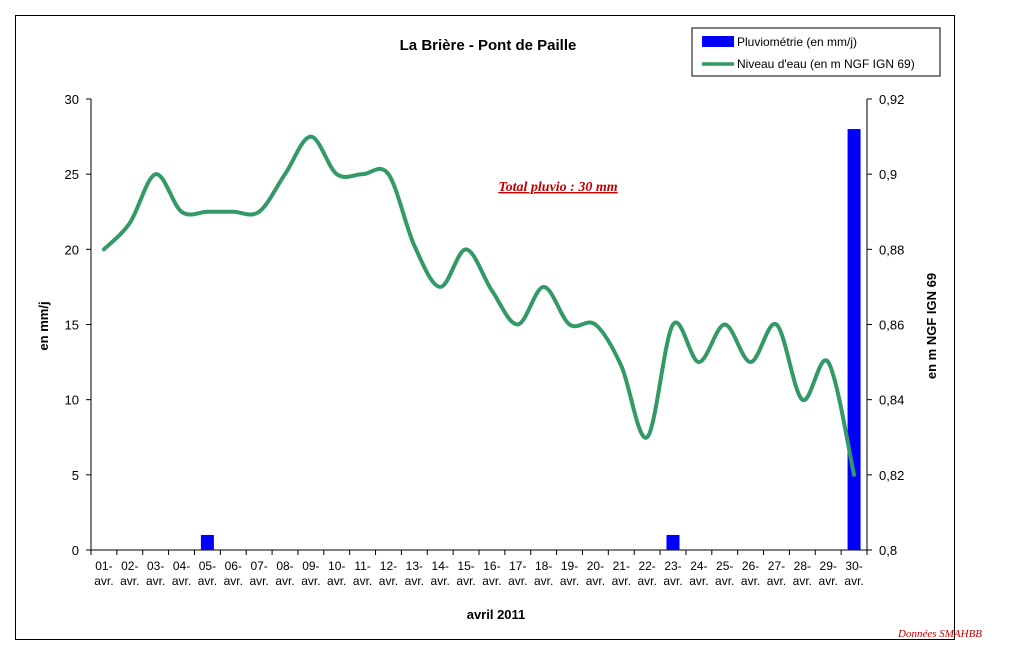 The width and height of the screenshot is (1012, 660). I want to click on y-left-tick-label: 25, so click(72, 174).